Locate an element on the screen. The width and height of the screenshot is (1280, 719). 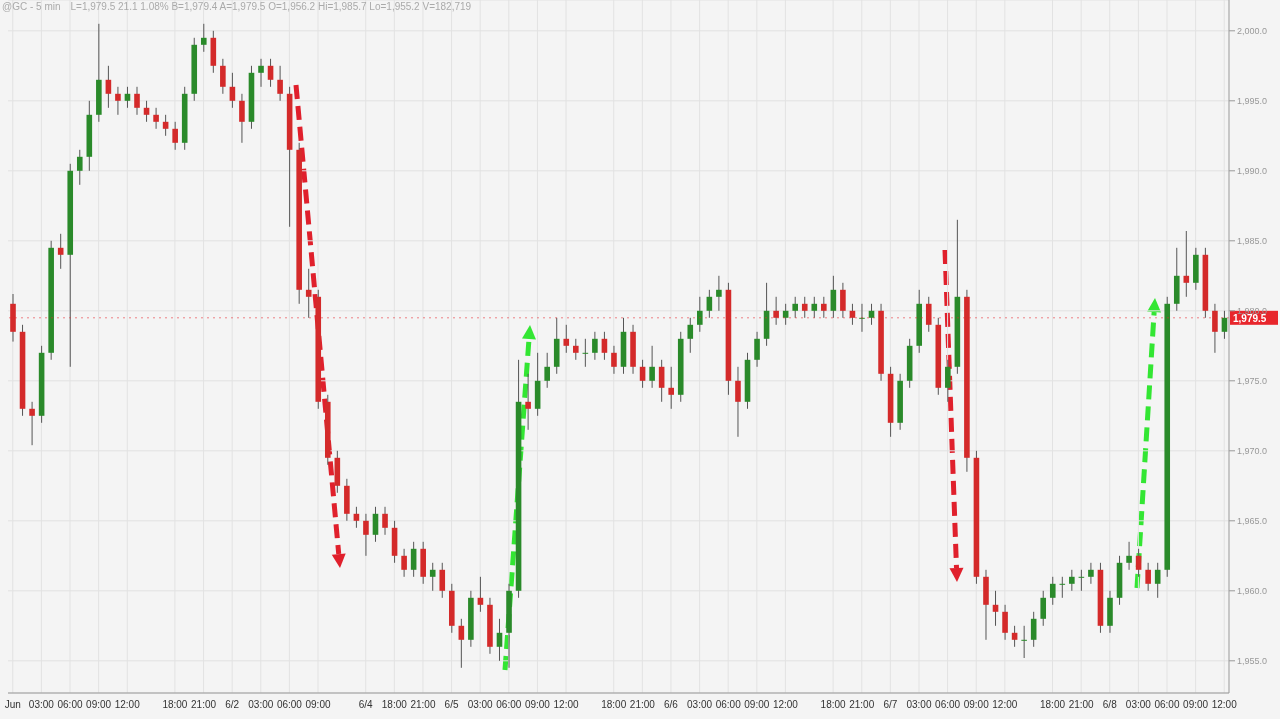
y-tick-label: 1,975.0 is located at coordinates (1252, 380).